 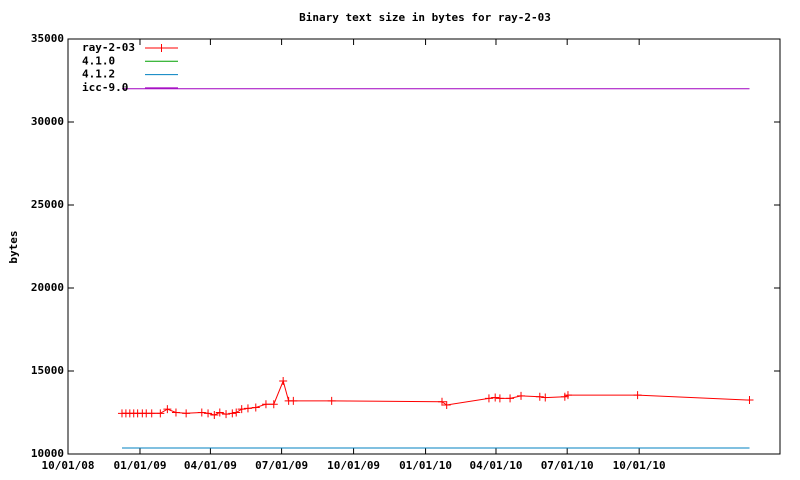 I want to click on y-tick-label: 10000, so click(x=47, y=453).